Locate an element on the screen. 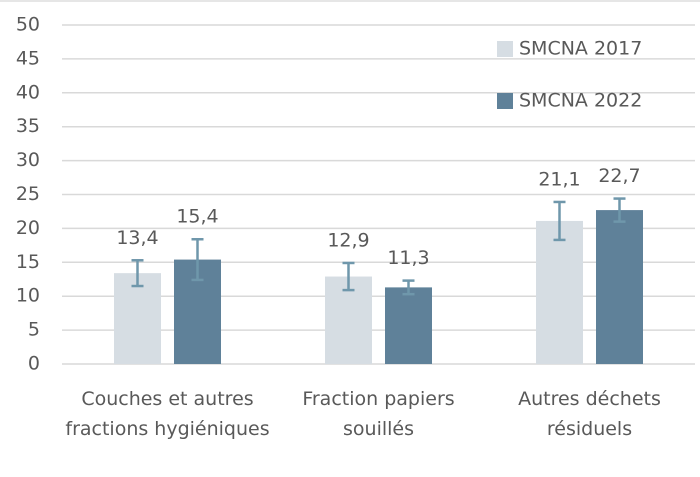 The height and width of the screenshot is (477, 700). y-tick-label: 0 is located at coordinates (34, 364).